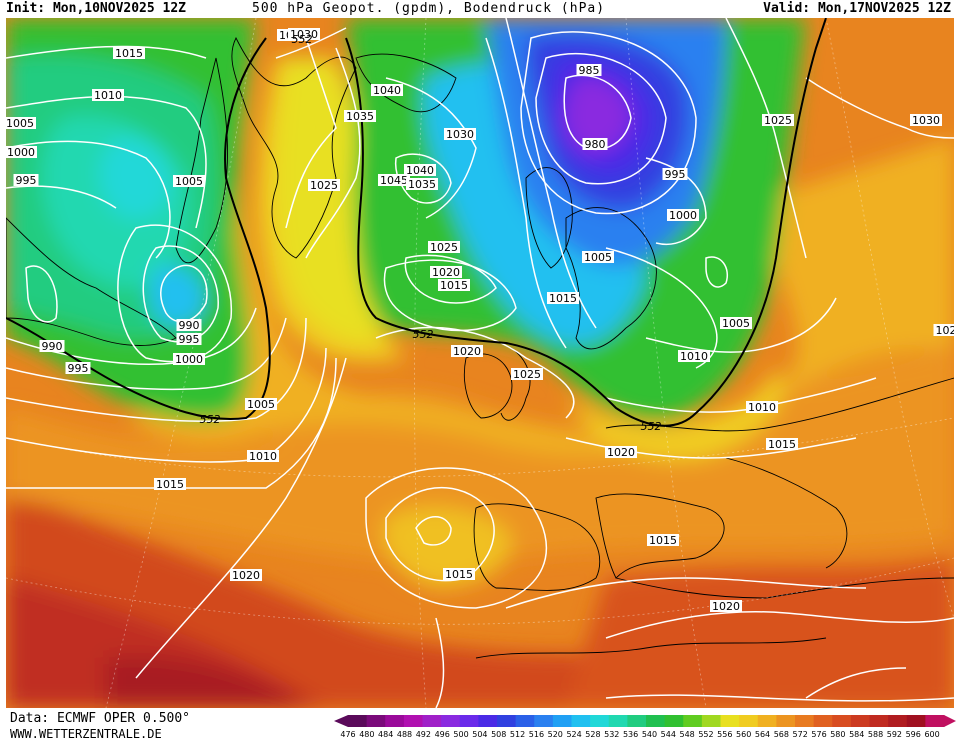 Image resolution: width=959 pixels, height=742 pixels. Describe the element at coordinates (706, 734) in the screenshot. I see `colorbar-tick-label: 552` at that location.